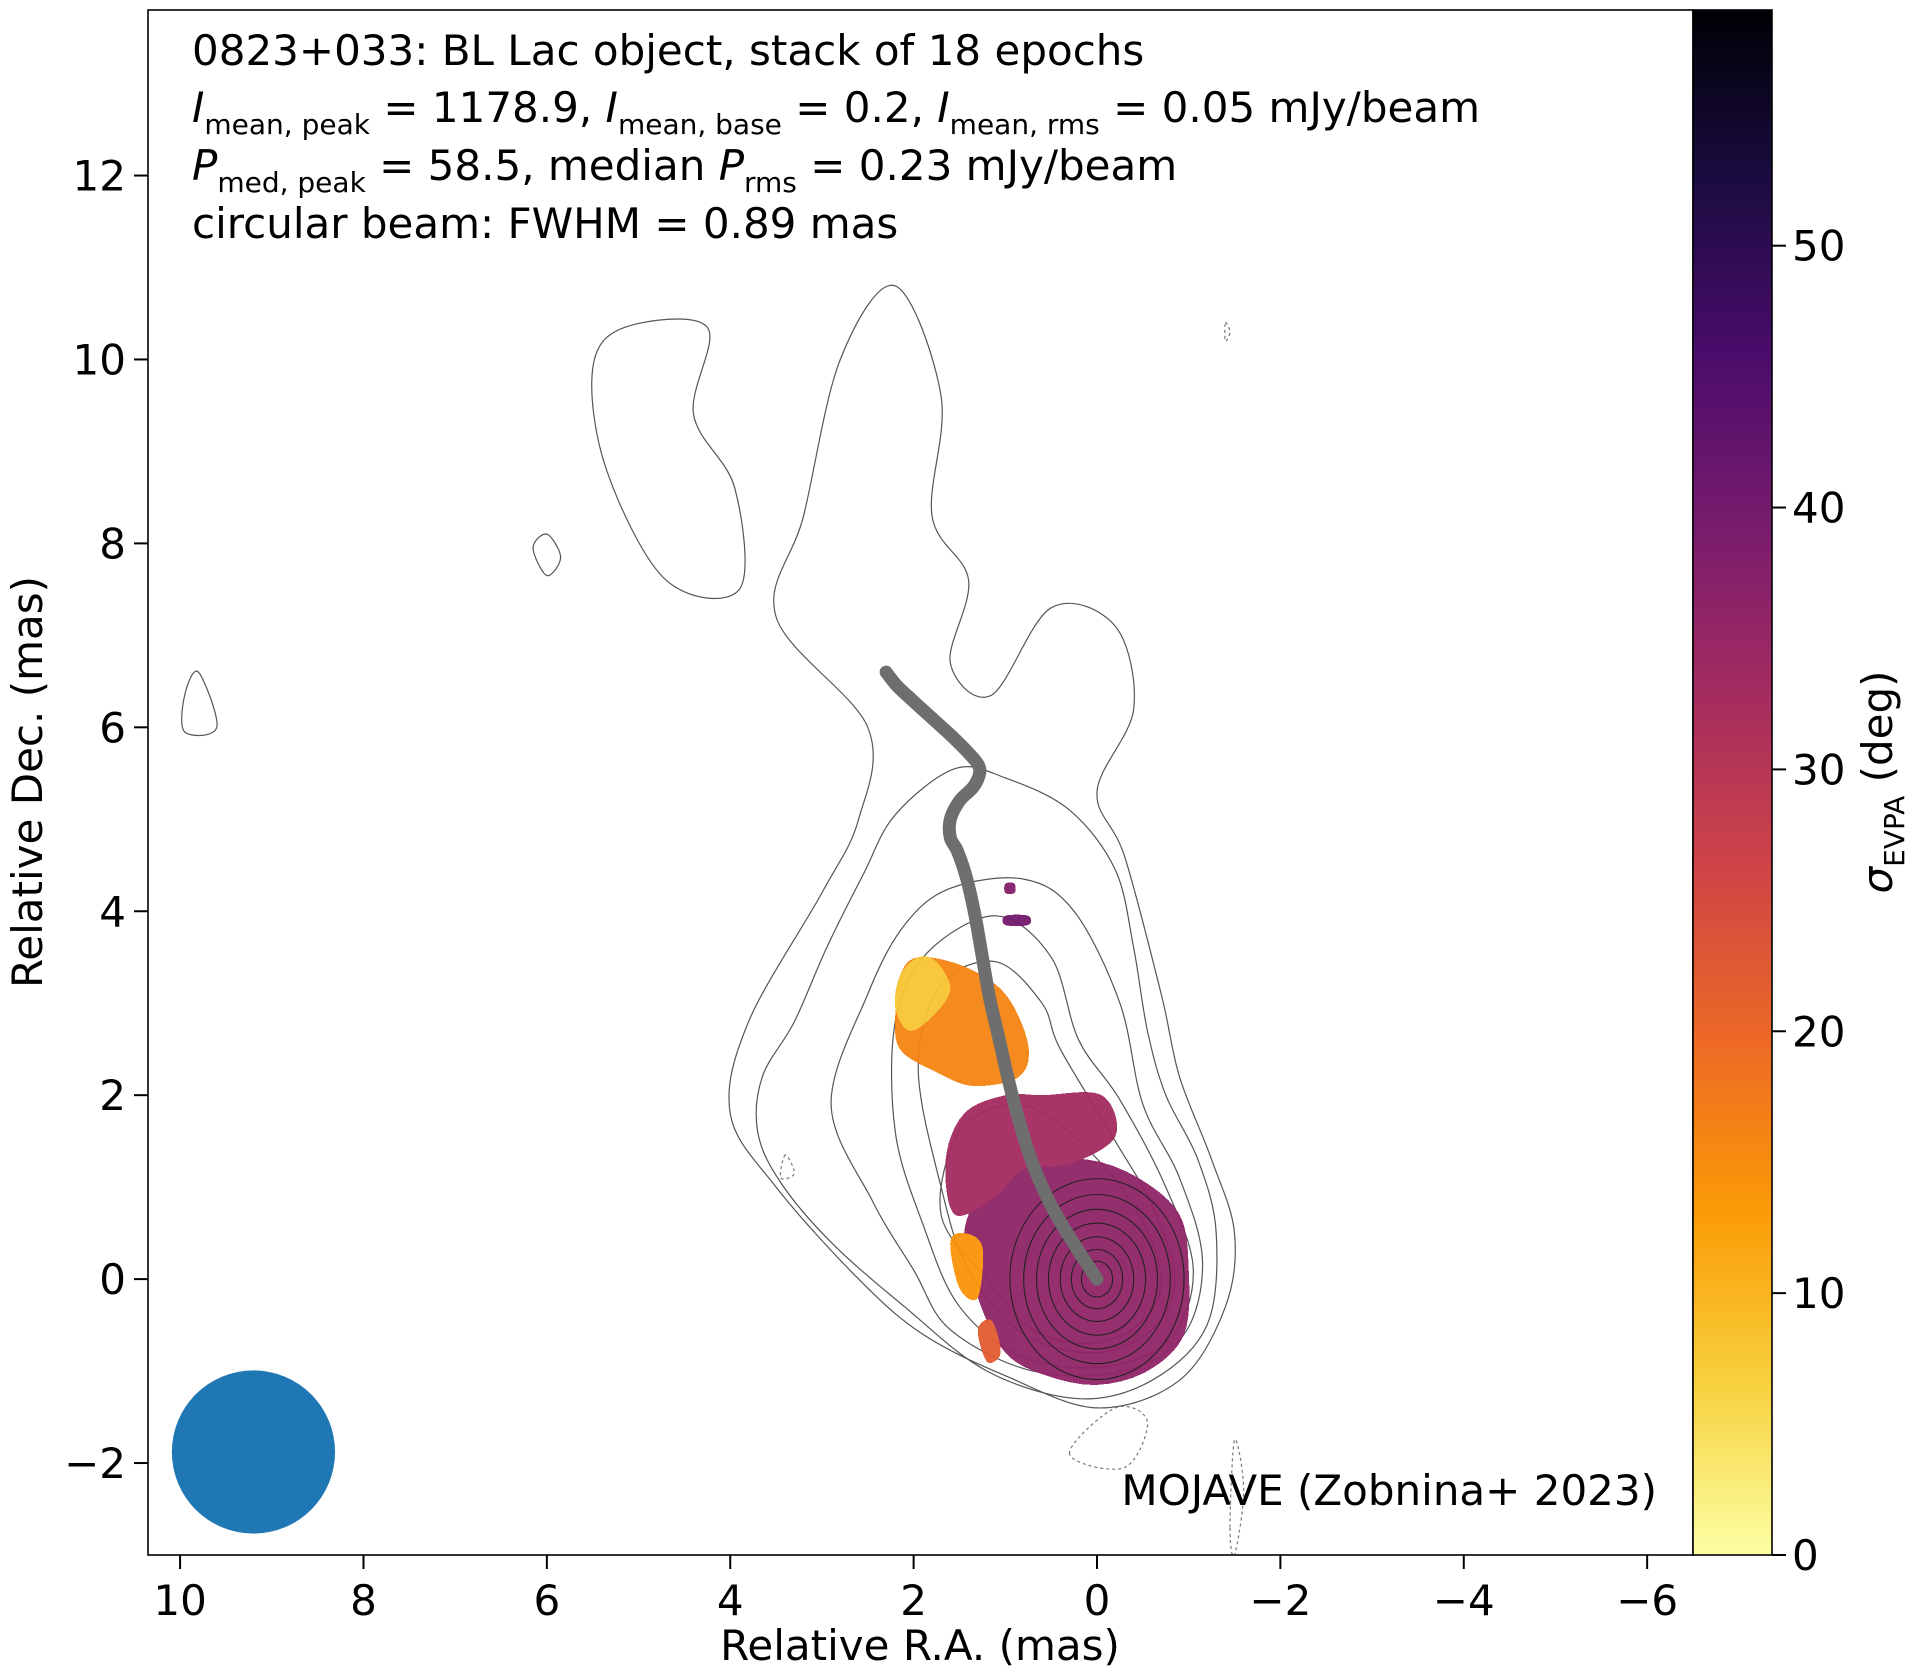 The image size is (1905, 1674). I want to click on y-tick-label: 12, so click(99, 176).